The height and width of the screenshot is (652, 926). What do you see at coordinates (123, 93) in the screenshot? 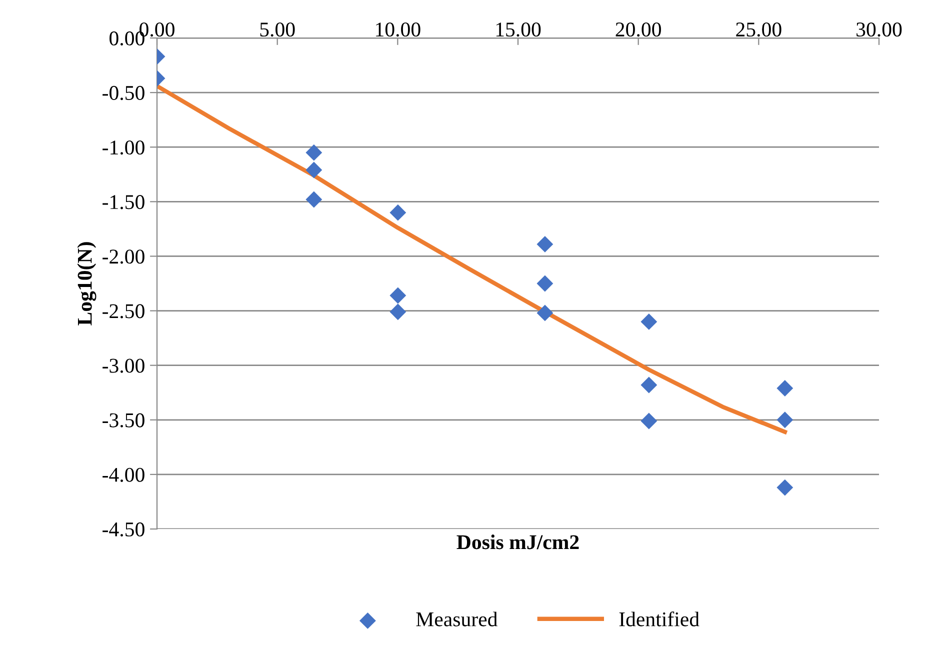
I see `y-tick-label: -0.50` at bounding box center [123, 93].